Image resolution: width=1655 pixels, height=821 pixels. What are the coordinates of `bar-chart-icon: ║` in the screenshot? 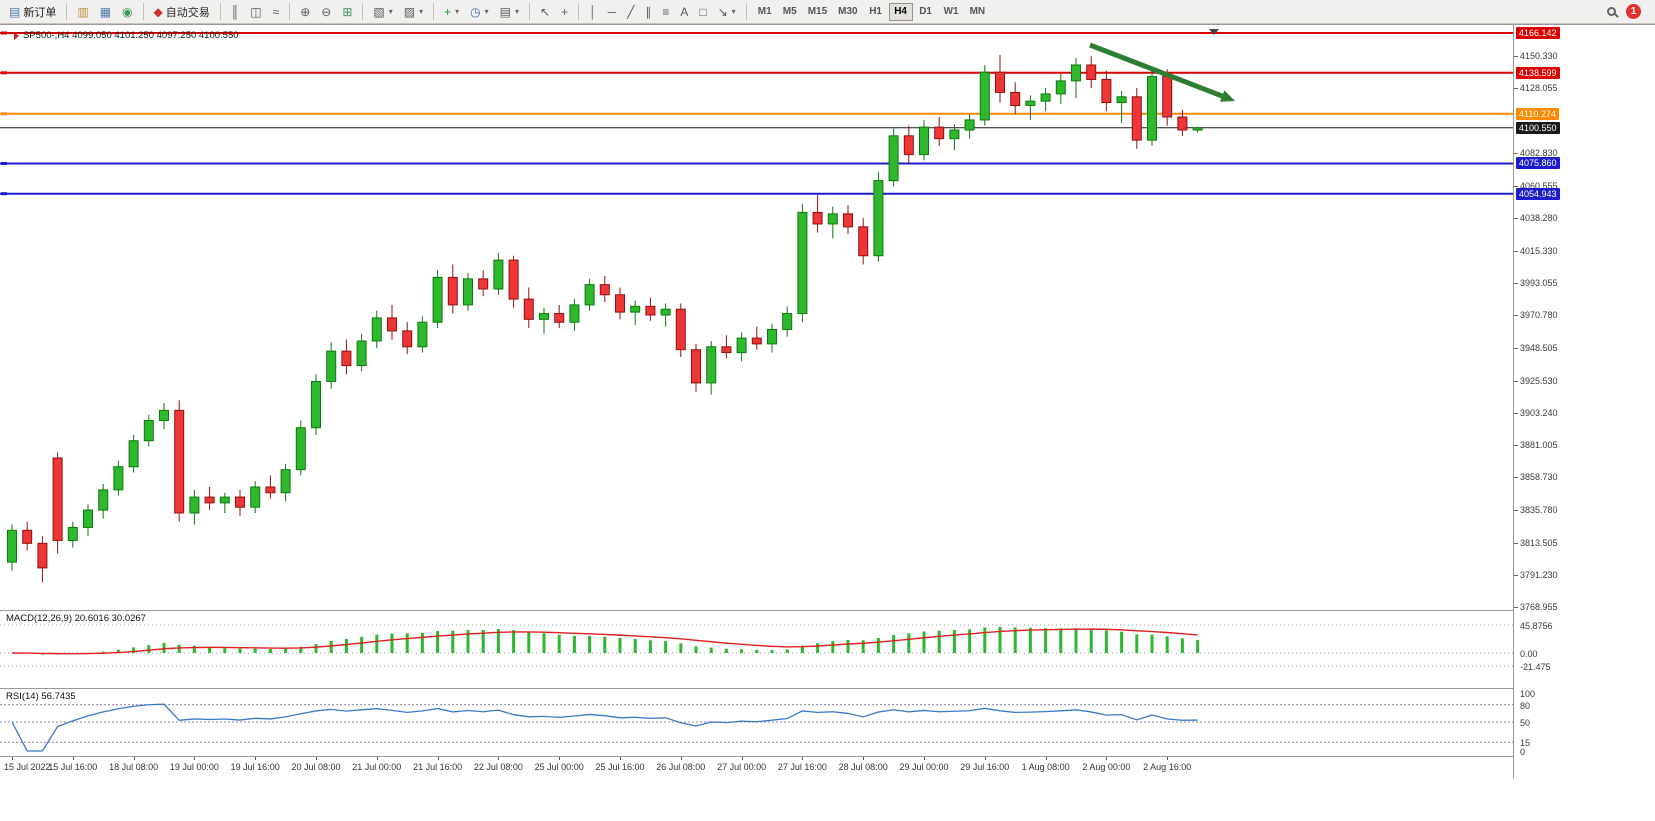 It's located at (235, 11).